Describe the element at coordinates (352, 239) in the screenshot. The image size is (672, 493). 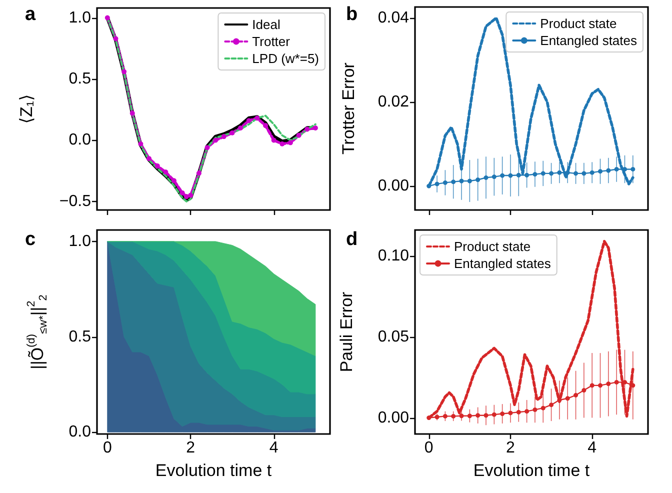
I see `chart-title: d` at that location.